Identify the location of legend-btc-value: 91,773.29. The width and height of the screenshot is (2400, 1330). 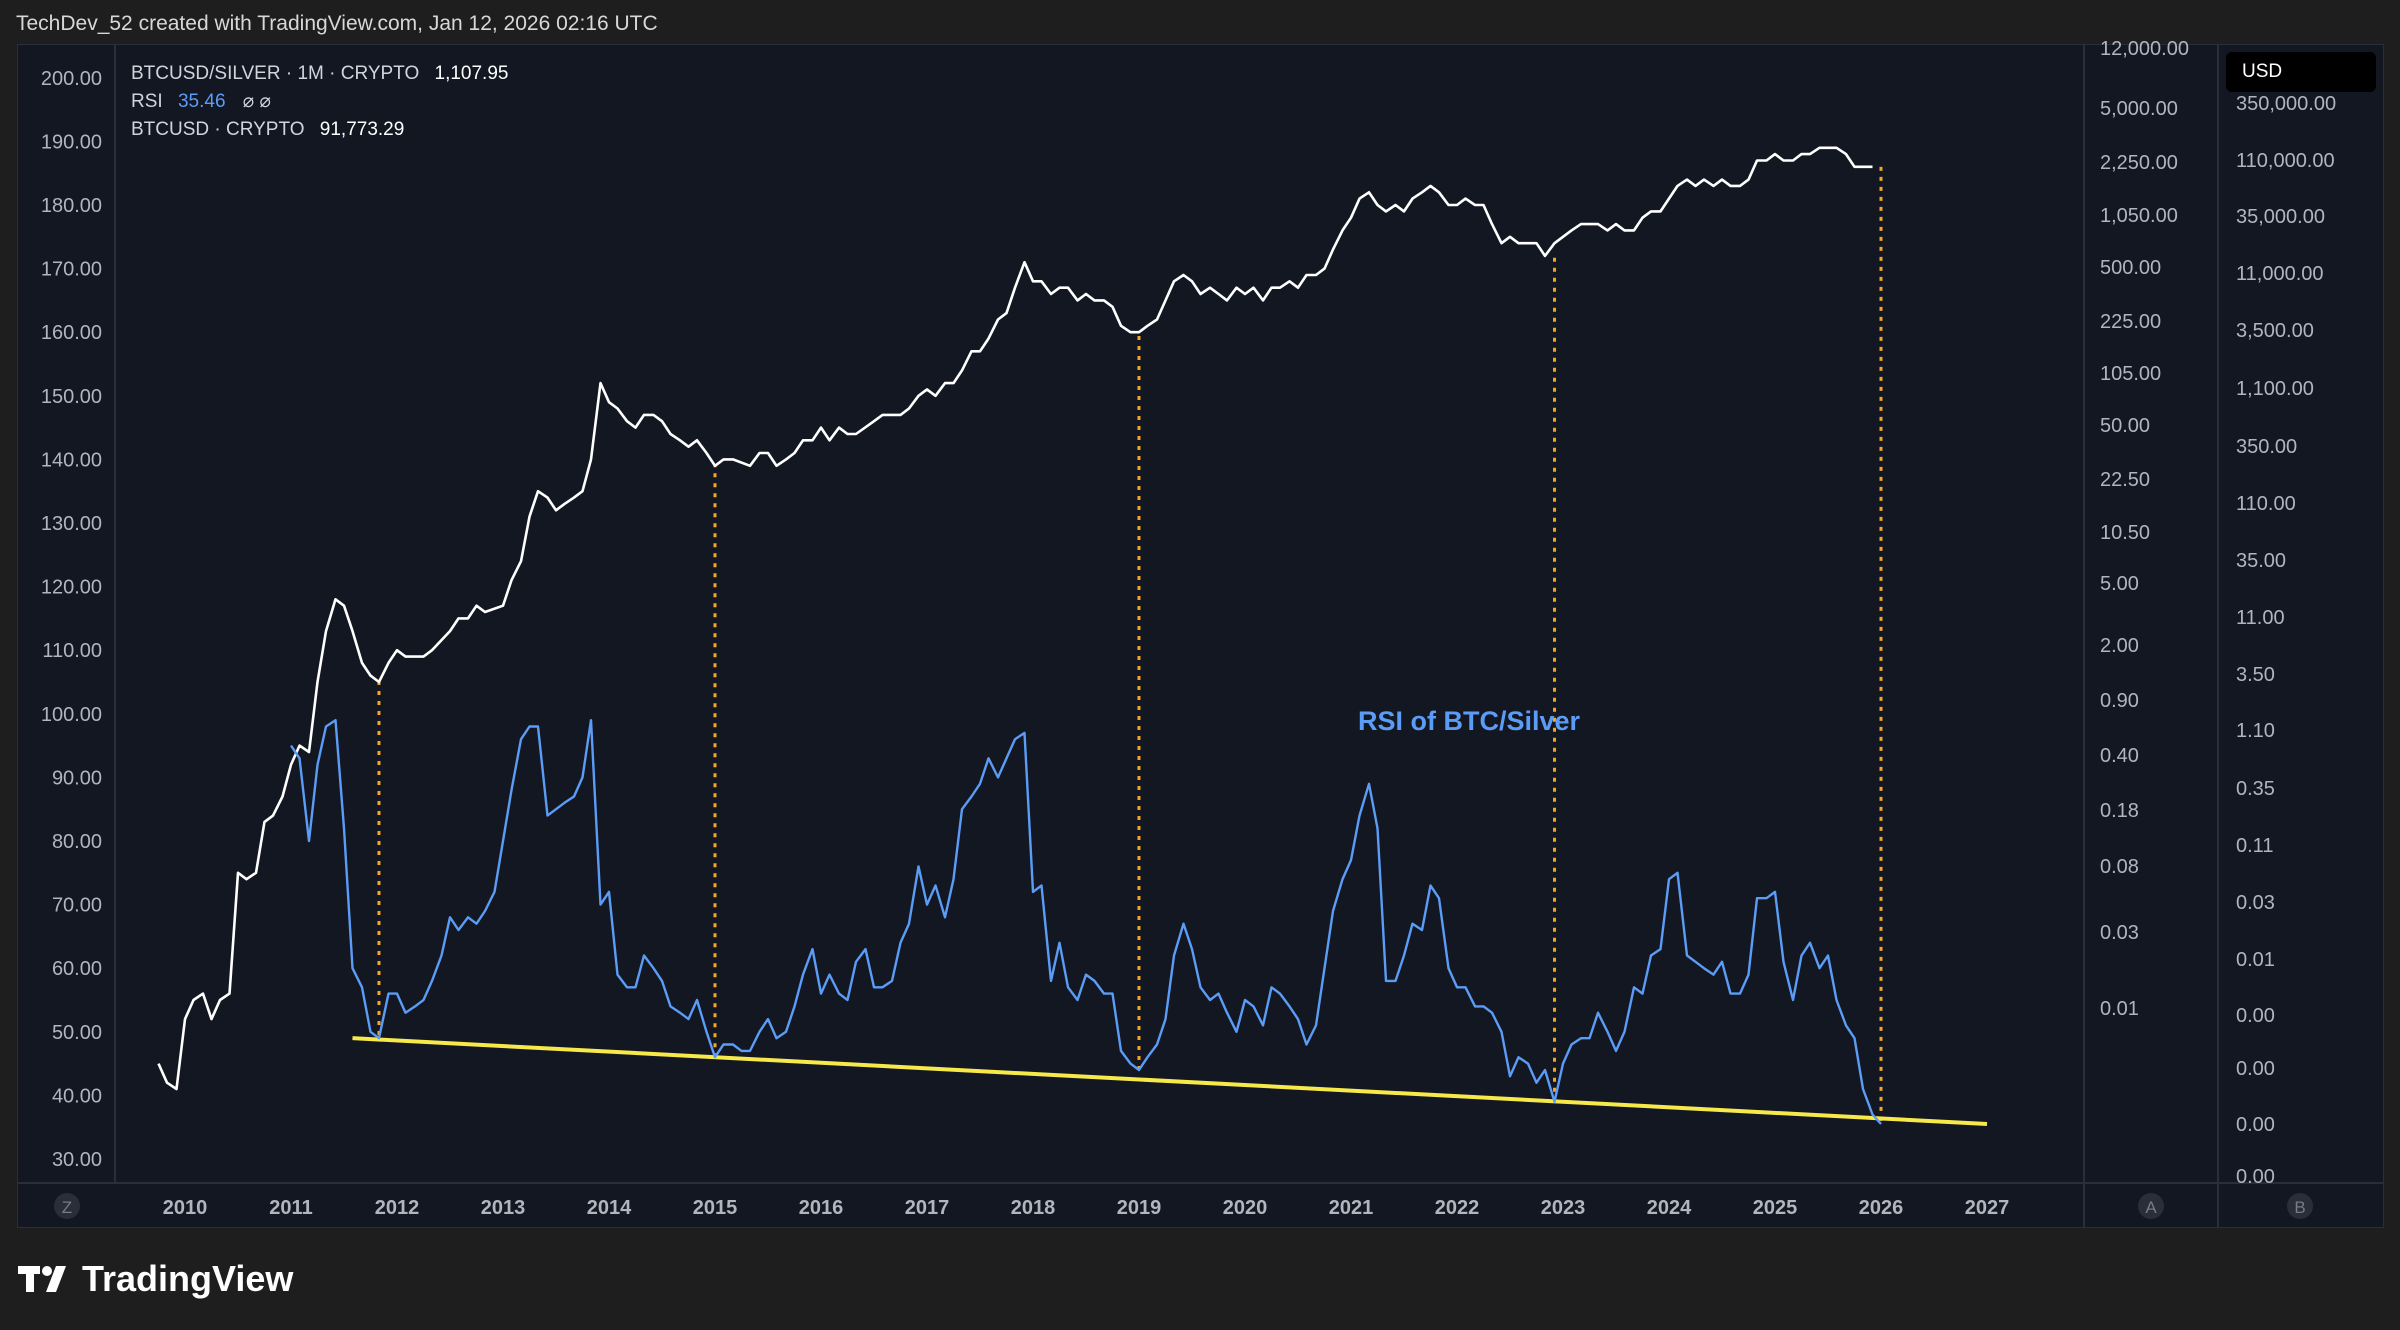
(362, 129).